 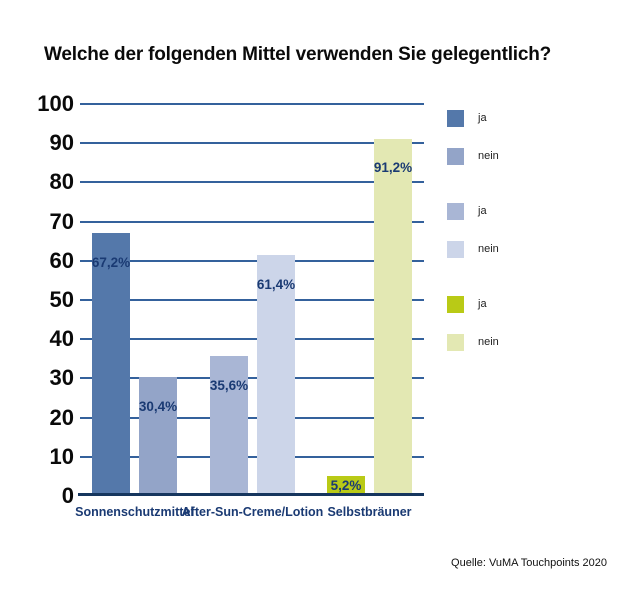 I want to click on y-tick-label: 10, so click(x=61, y=456).